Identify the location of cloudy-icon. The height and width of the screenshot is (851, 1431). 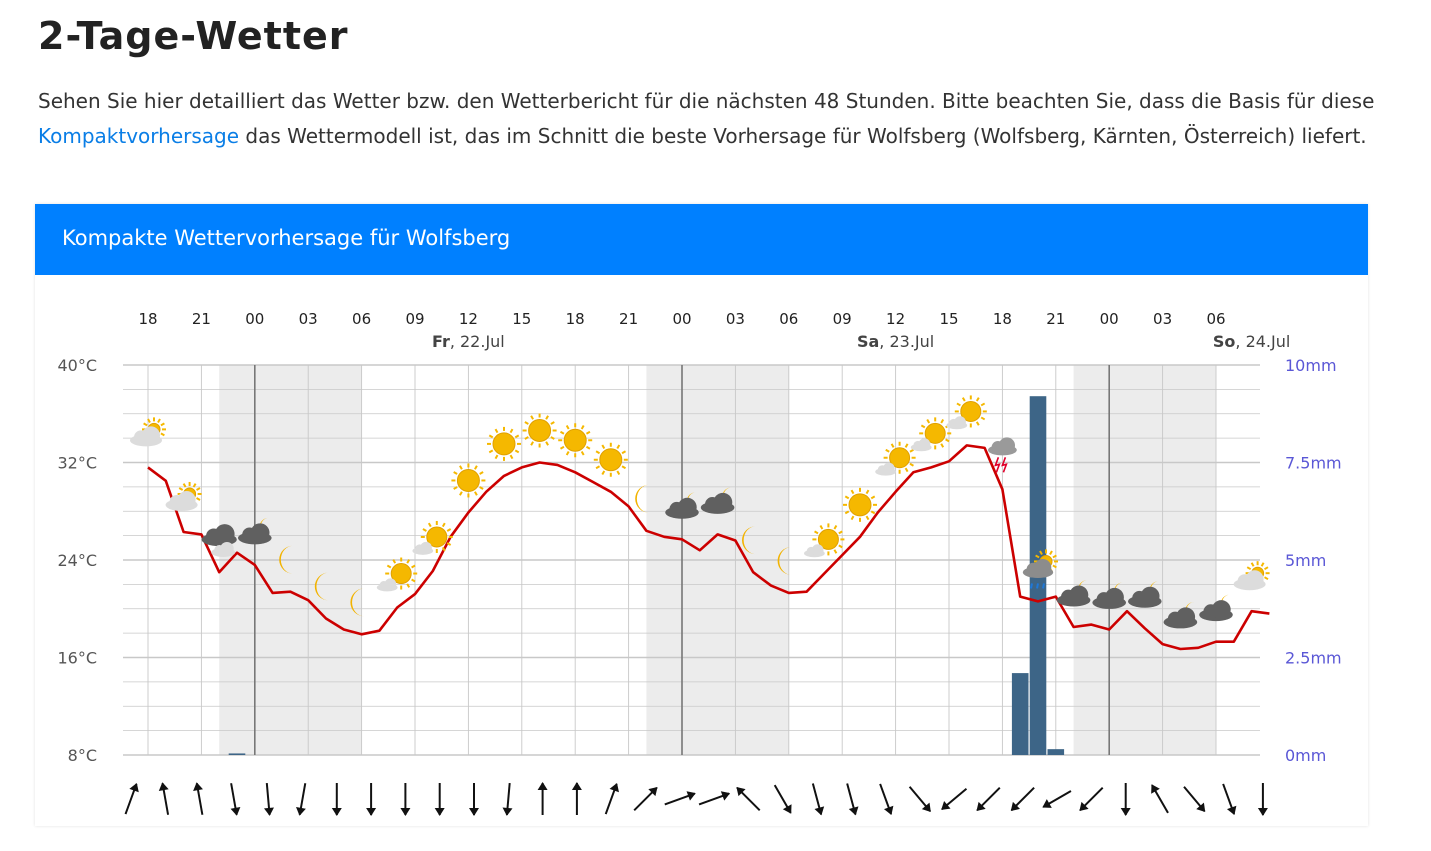
(219, 540).